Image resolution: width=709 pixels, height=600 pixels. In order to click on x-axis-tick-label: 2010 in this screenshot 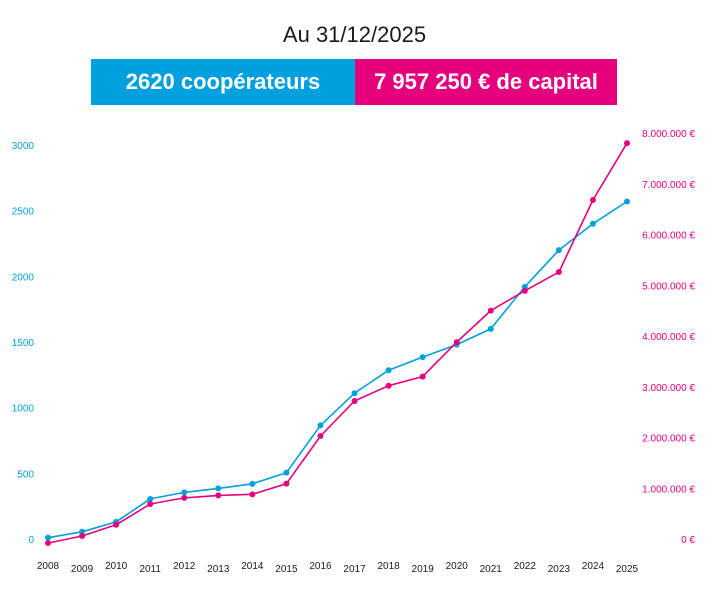, I will do `click(116, 566)`.